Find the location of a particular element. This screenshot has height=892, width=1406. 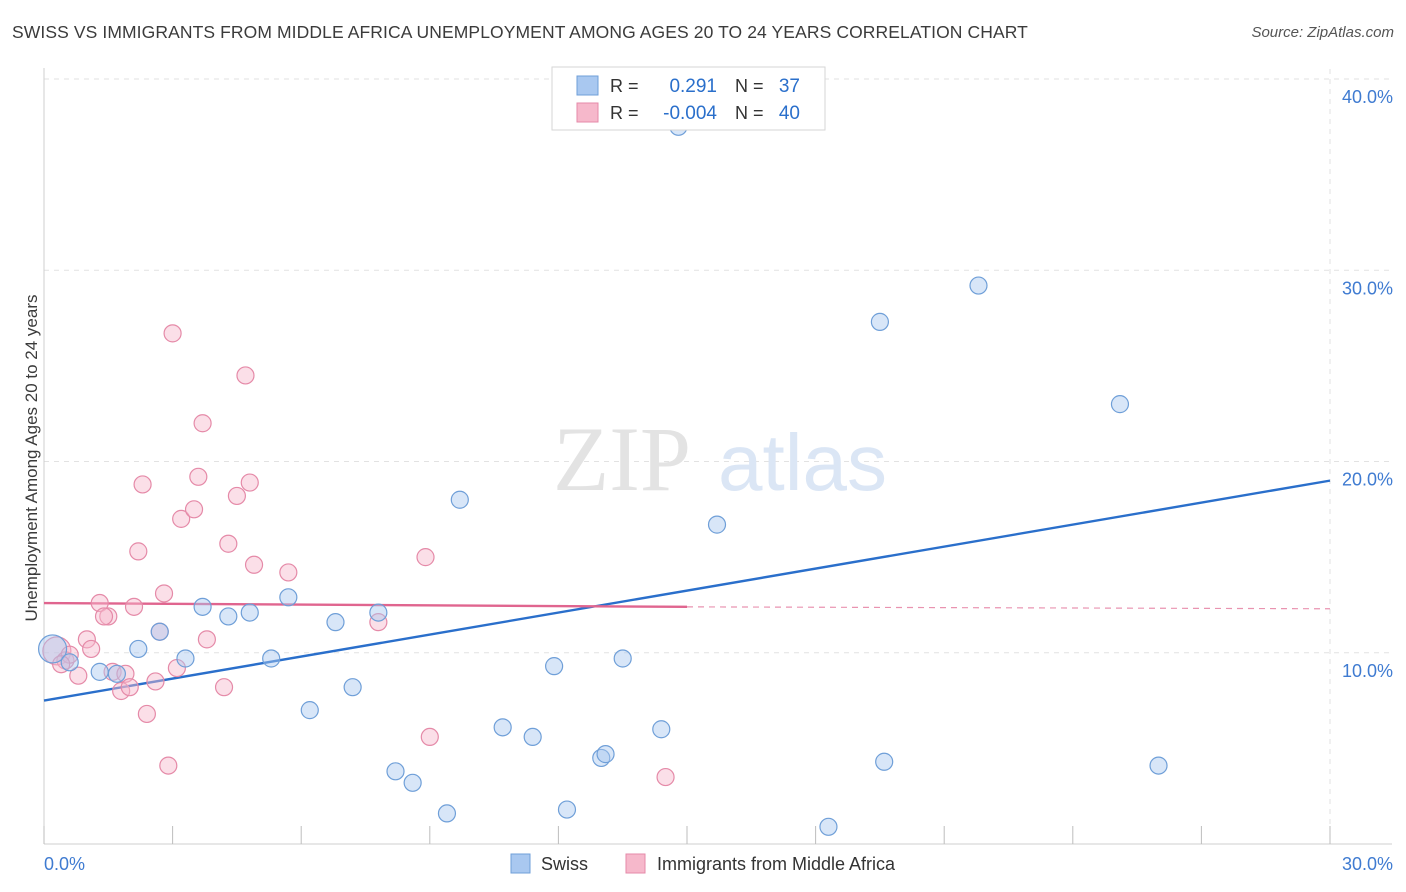

x-tick-label: 0.0% is located at coordinates (64, 864).